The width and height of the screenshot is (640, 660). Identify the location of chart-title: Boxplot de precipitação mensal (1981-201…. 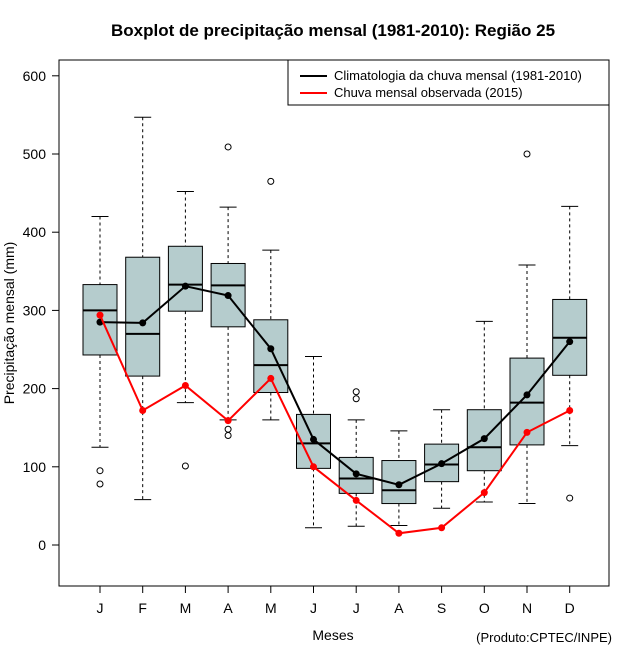
(333, 30).